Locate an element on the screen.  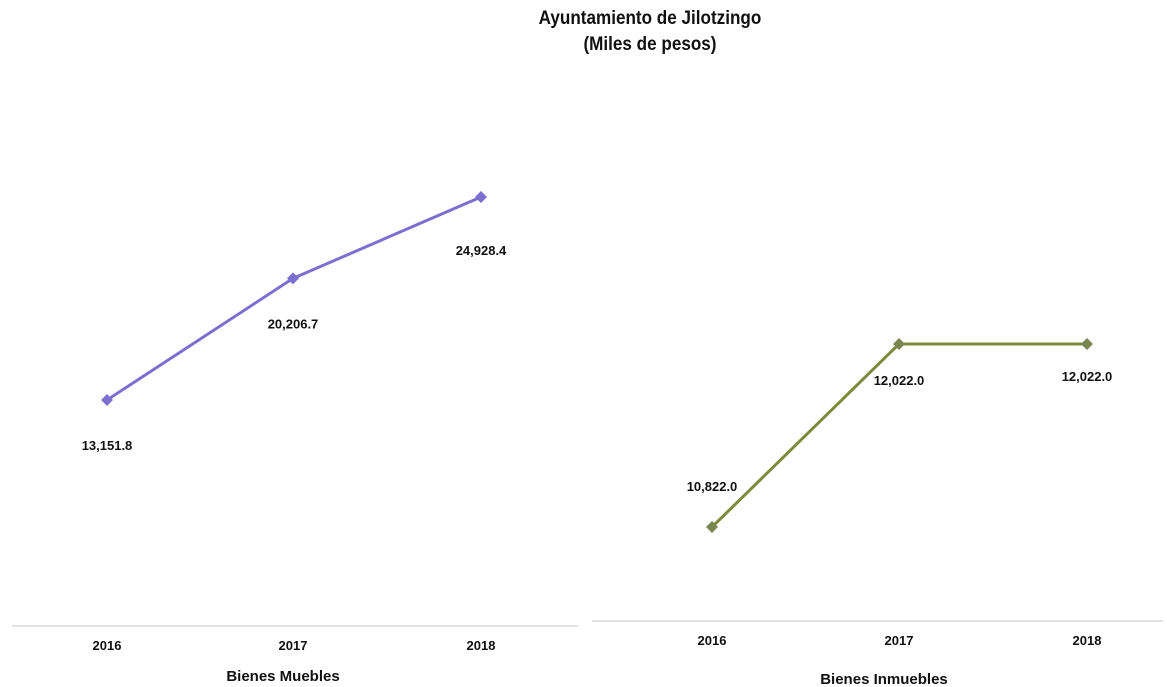
data-label: 13,151.8 is located at coordinates (107, 445).